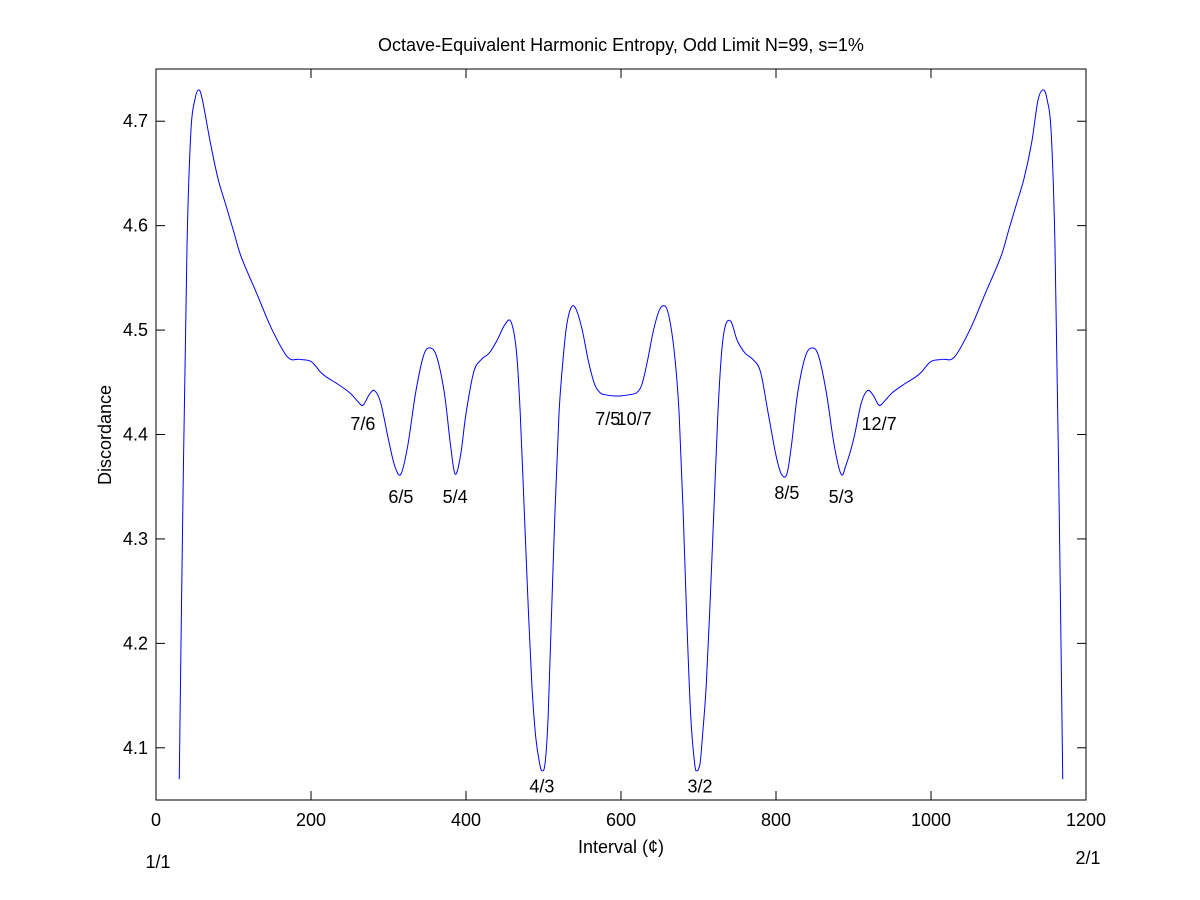 The image size is (1200, 900). I want to click on x-tick-label: 0, so click(156, 820).